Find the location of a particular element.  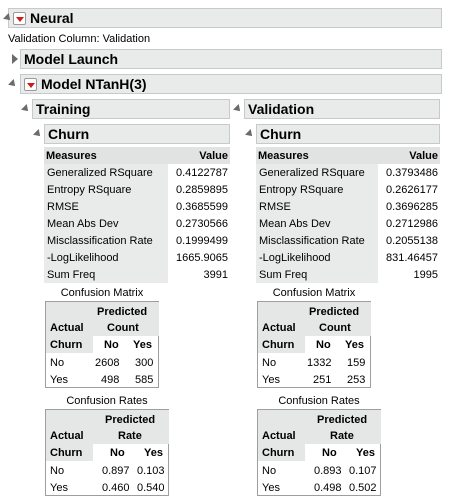

expand-icon is located at coordinates (15, 59).